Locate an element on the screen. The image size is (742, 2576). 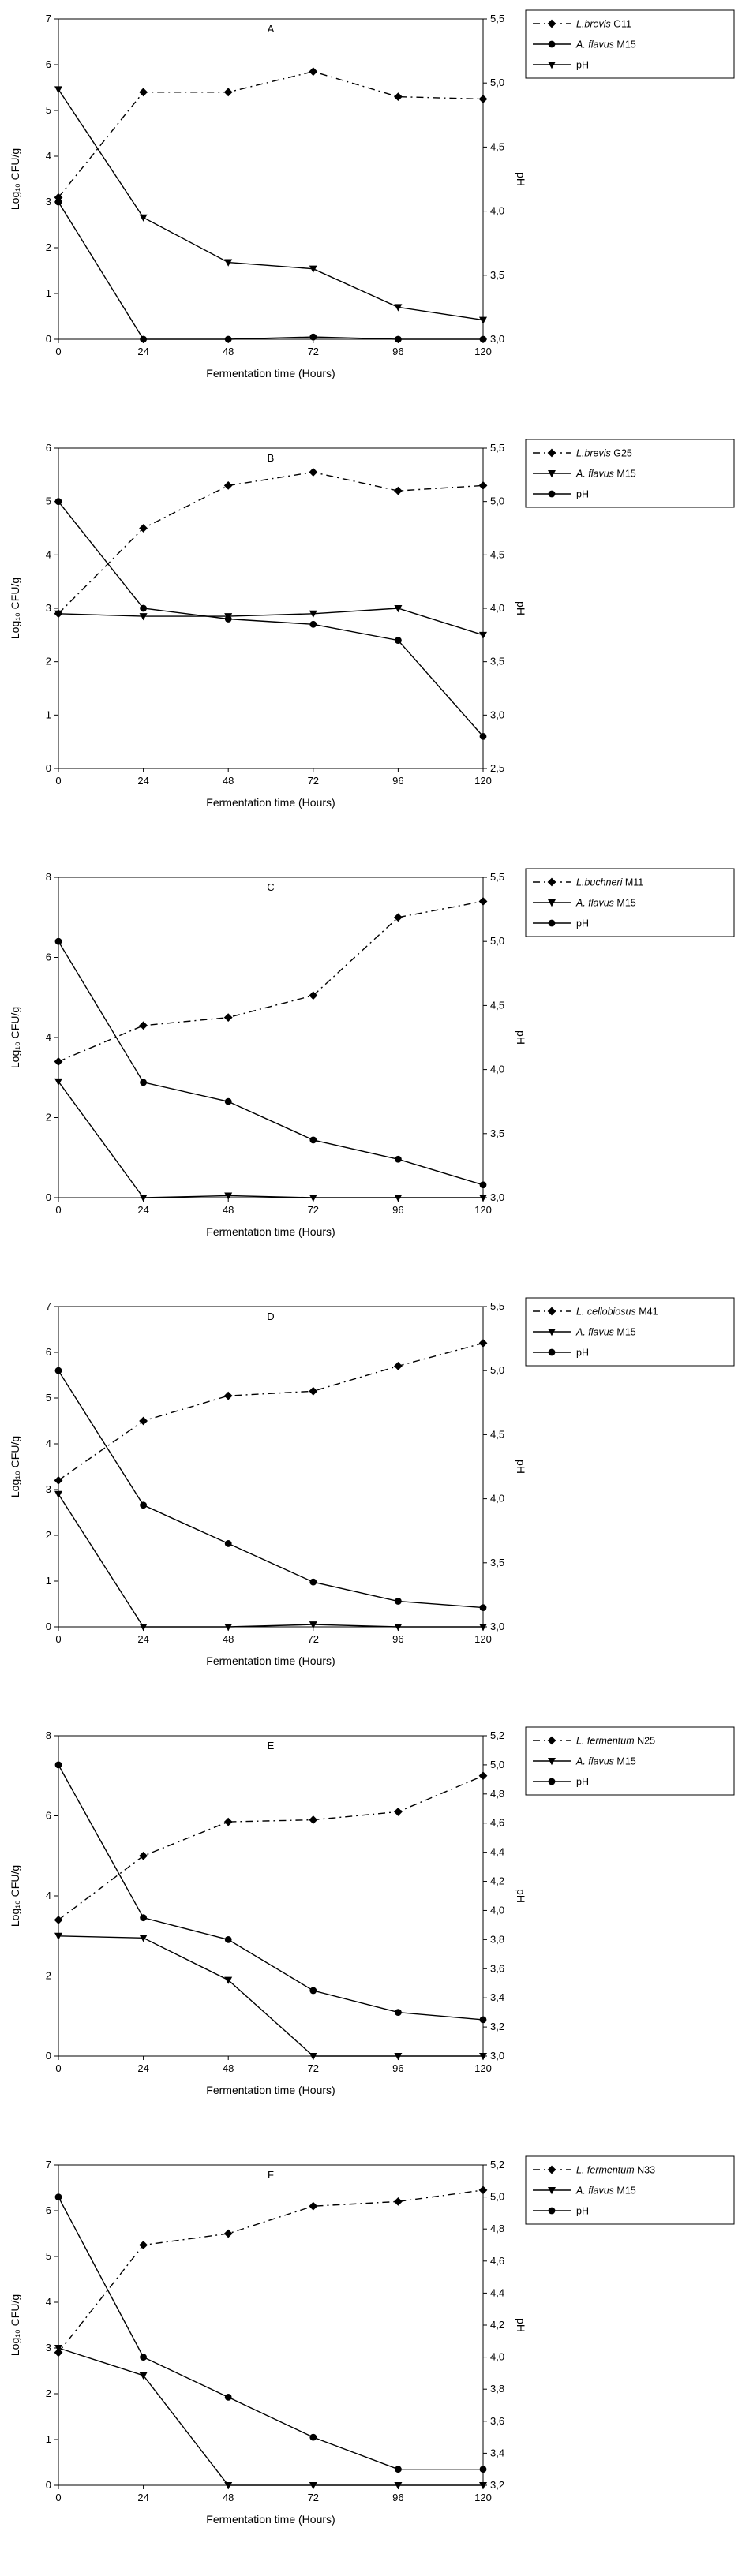
right-tick-label: 3,8 is located at coordinates (497, 1939).